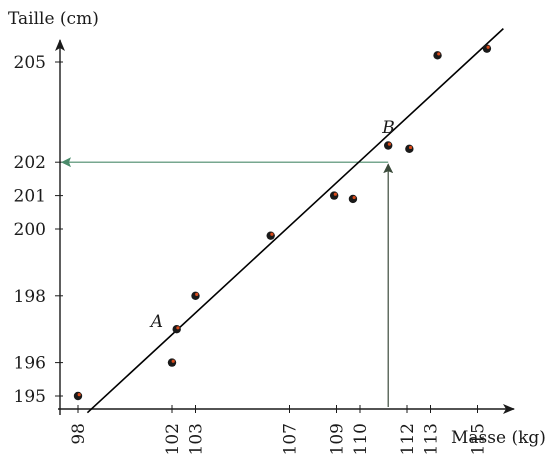 The image size is (560, 472). I want to click on y-tick-label: 201, so click(30, 197).